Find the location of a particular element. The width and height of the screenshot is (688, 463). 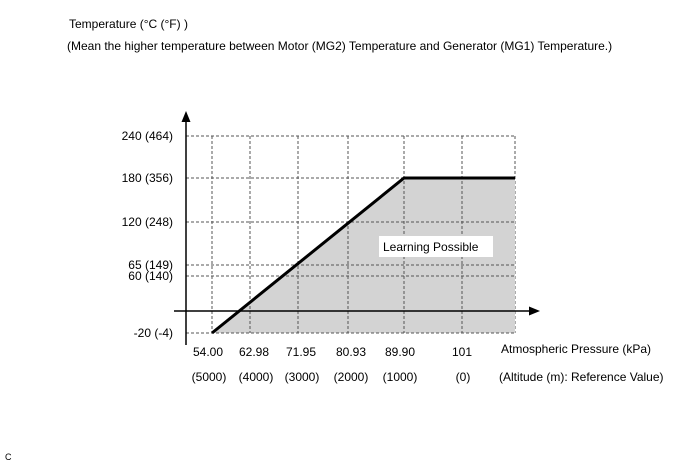

x-axis-label-altitude: (Altitude (m): Reference Value) is located at coordinates (581, 377).